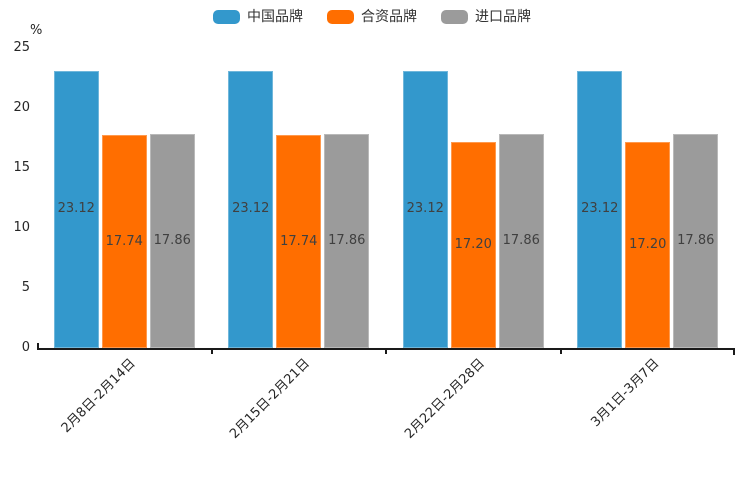 The image size is (744, 496). Describe the element at coordinates (625, 393) in the screenshot. I see `x-axis-category-label: 3月1日-3月7日` at that location.